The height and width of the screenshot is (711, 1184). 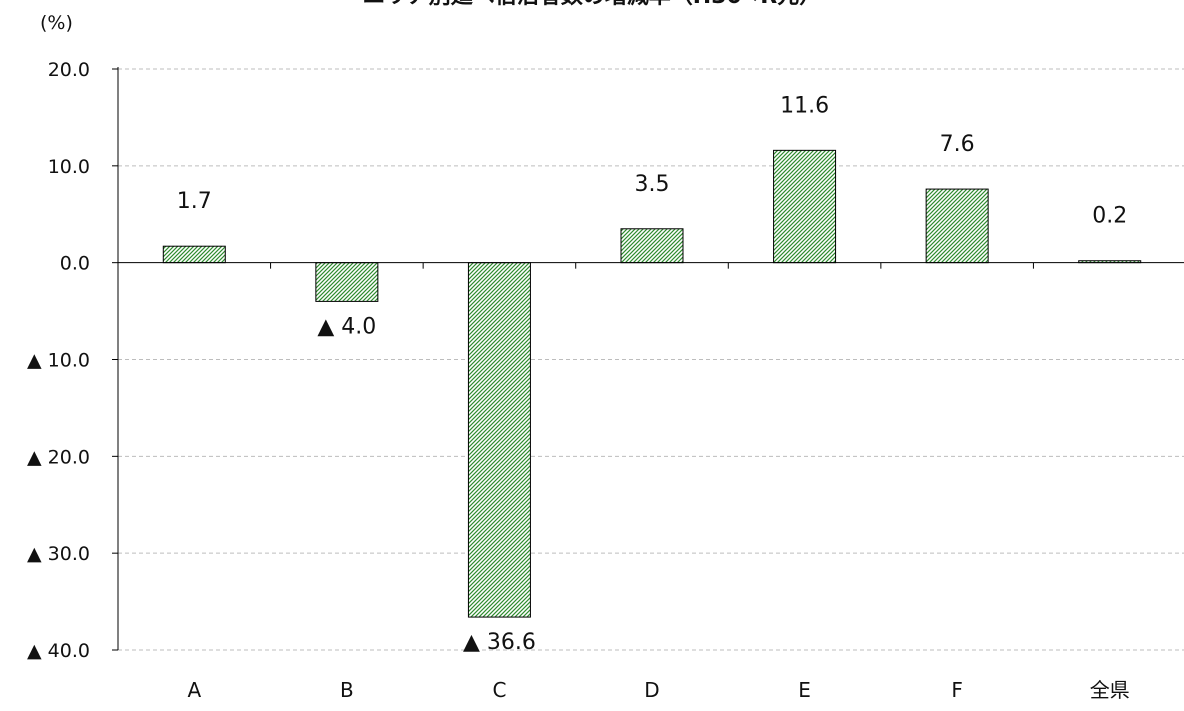 I want to click on chart-title: エリア別延べ宿泊者数の増減率（H30→R元）, so click(x=592, y=5).